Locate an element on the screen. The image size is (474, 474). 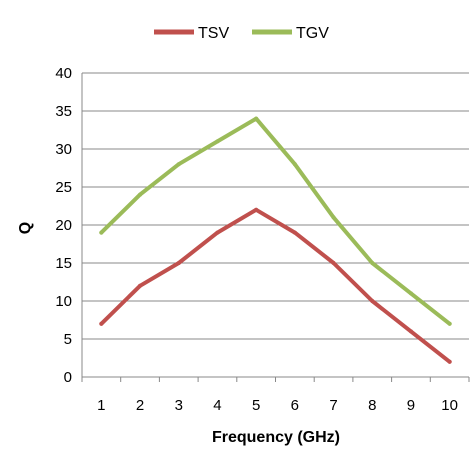
x-tick-label-3: 4 is located at coordinates (217, 405).